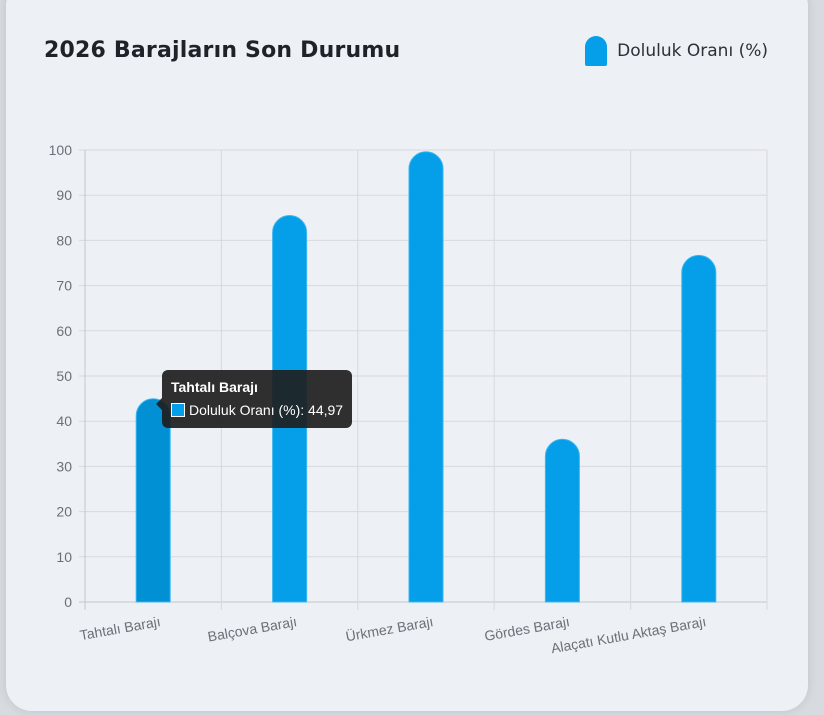 The width and height of the screenshot is (824, 715). I want to click on x-tick-label: Tahtalı Barajı, so click(119, 628).